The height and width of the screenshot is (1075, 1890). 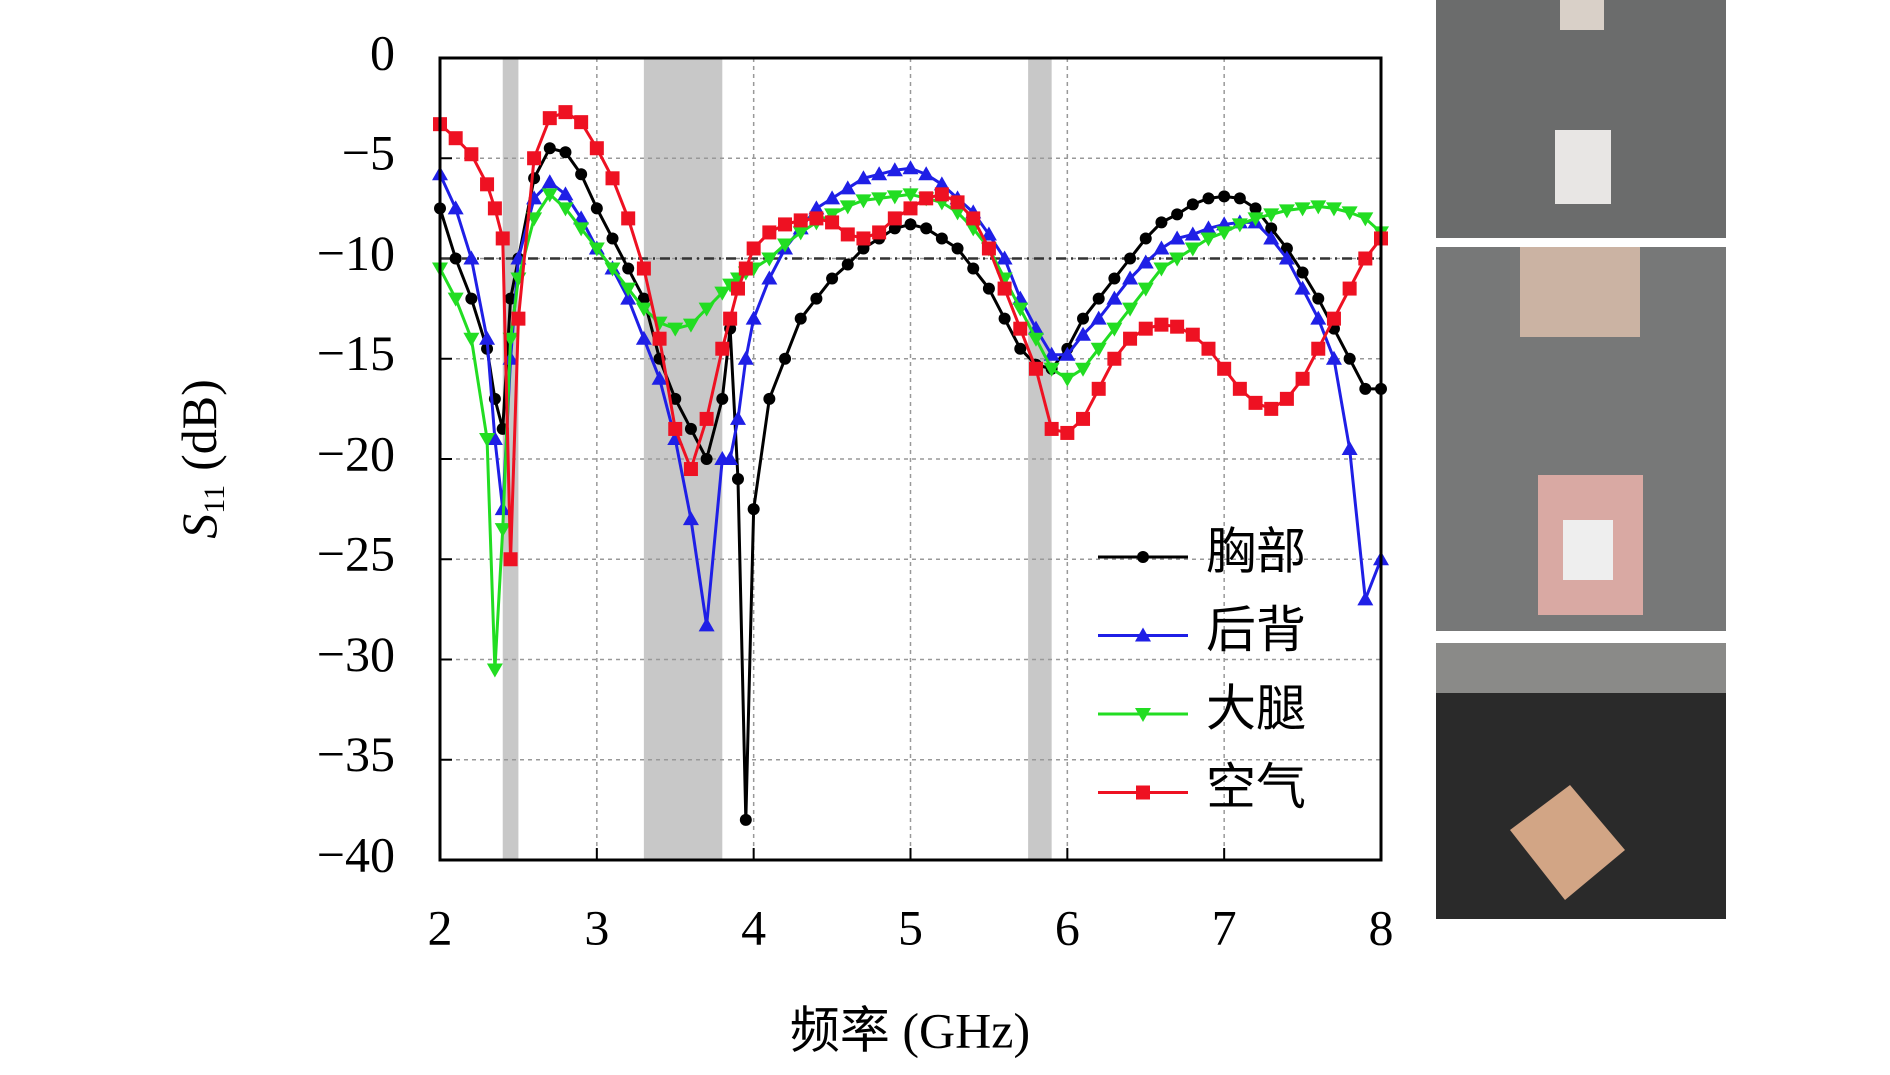 What do you see at coordinates (910, 927) in the screenshot?
I see `x-tick-label: 5` at bounding box center [910, 927].